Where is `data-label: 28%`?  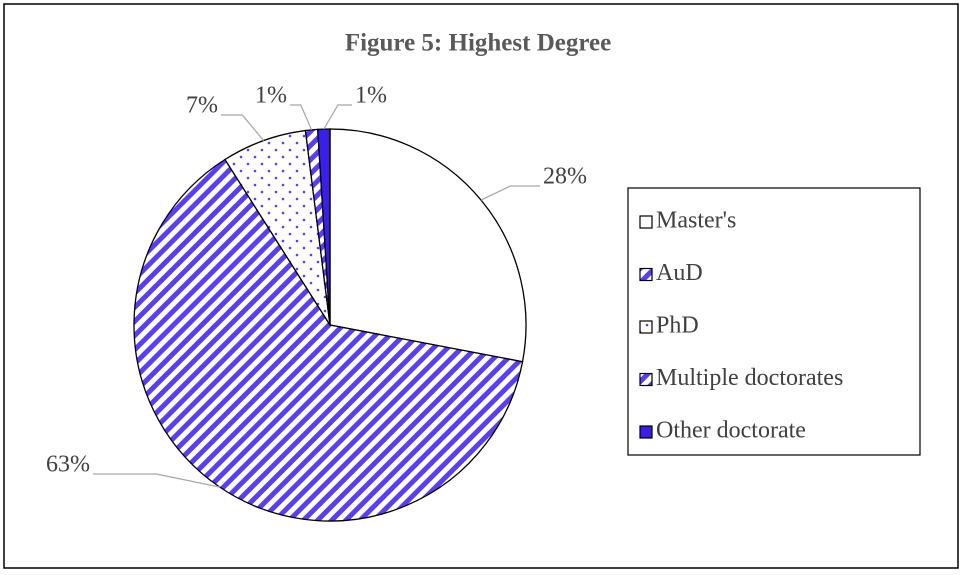 data-label: 28% is located at coordinates (565, 177).